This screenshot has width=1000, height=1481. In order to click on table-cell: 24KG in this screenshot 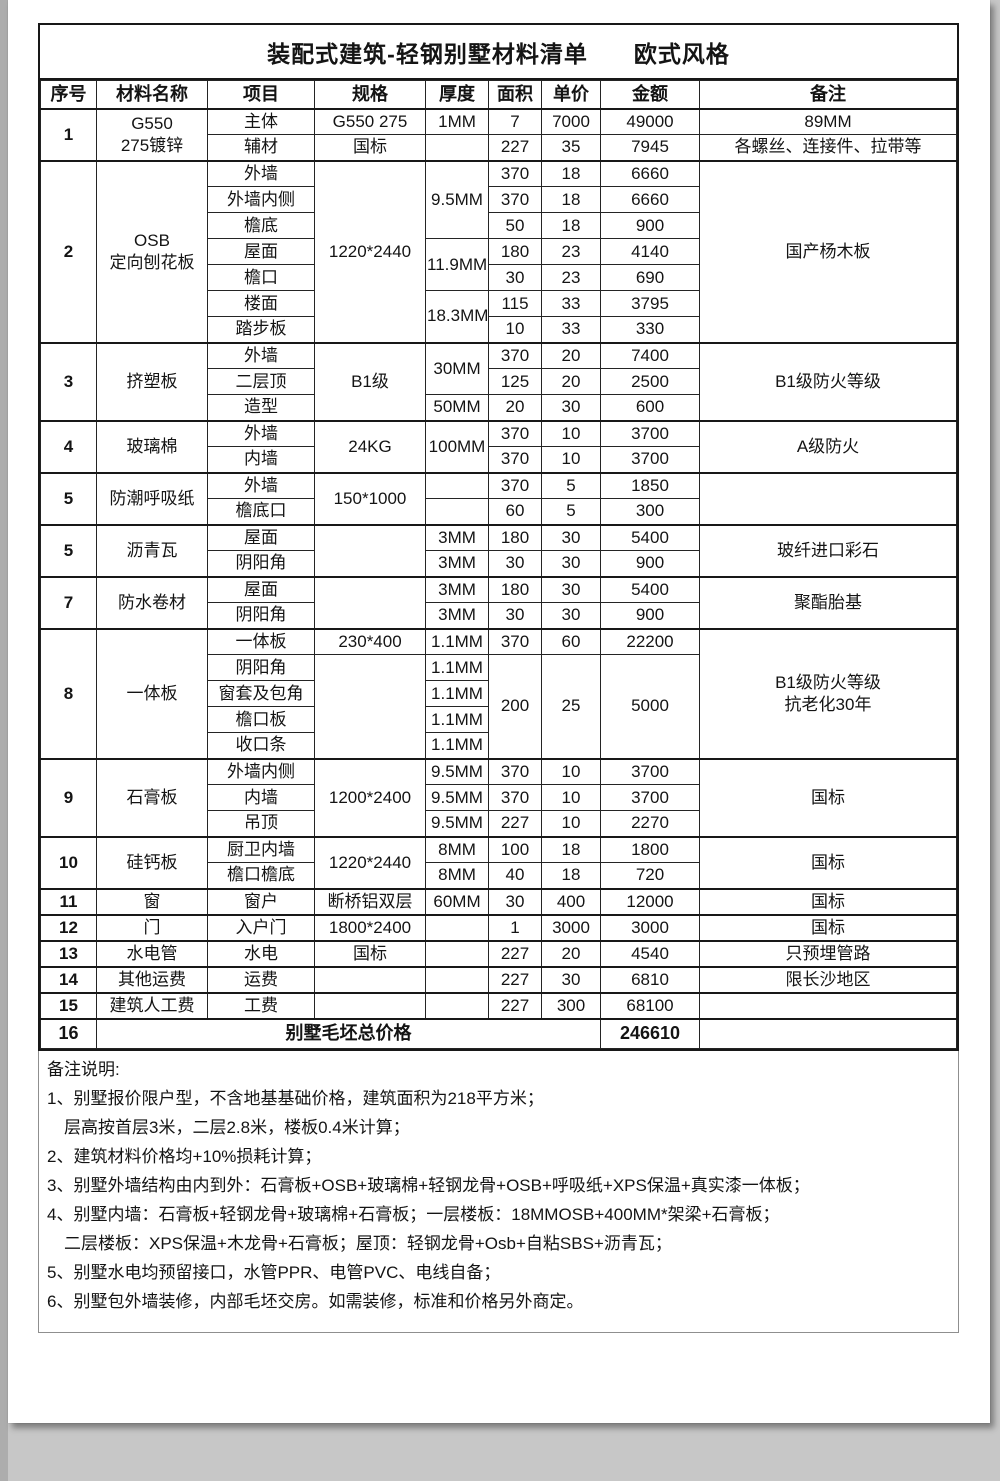, I will do `click(370, 446)`.